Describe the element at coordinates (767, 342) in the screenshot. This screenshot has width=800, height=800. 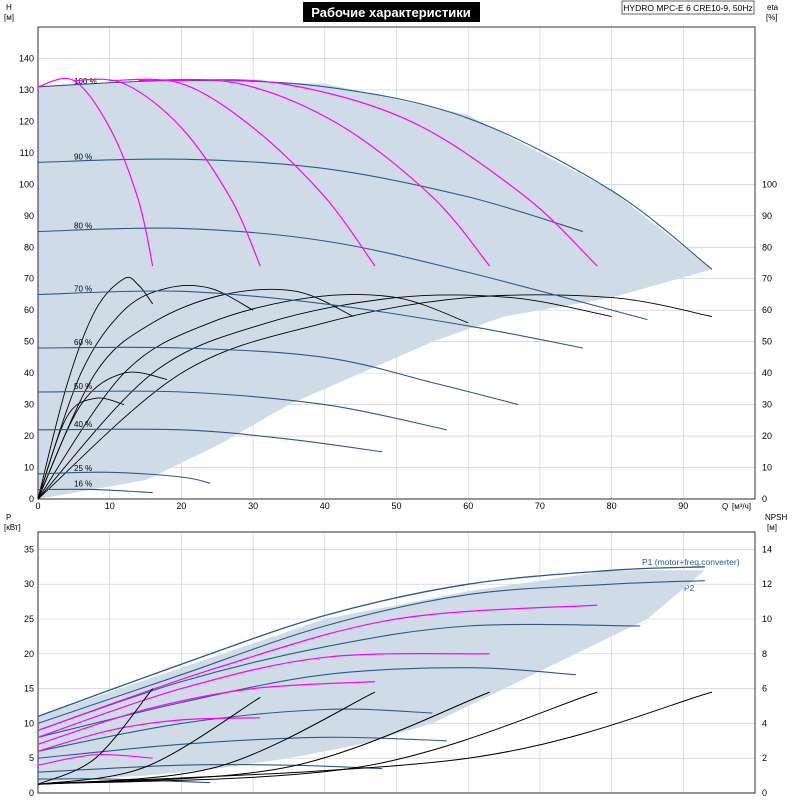
I see `y2-tick-label: 50` at that location.